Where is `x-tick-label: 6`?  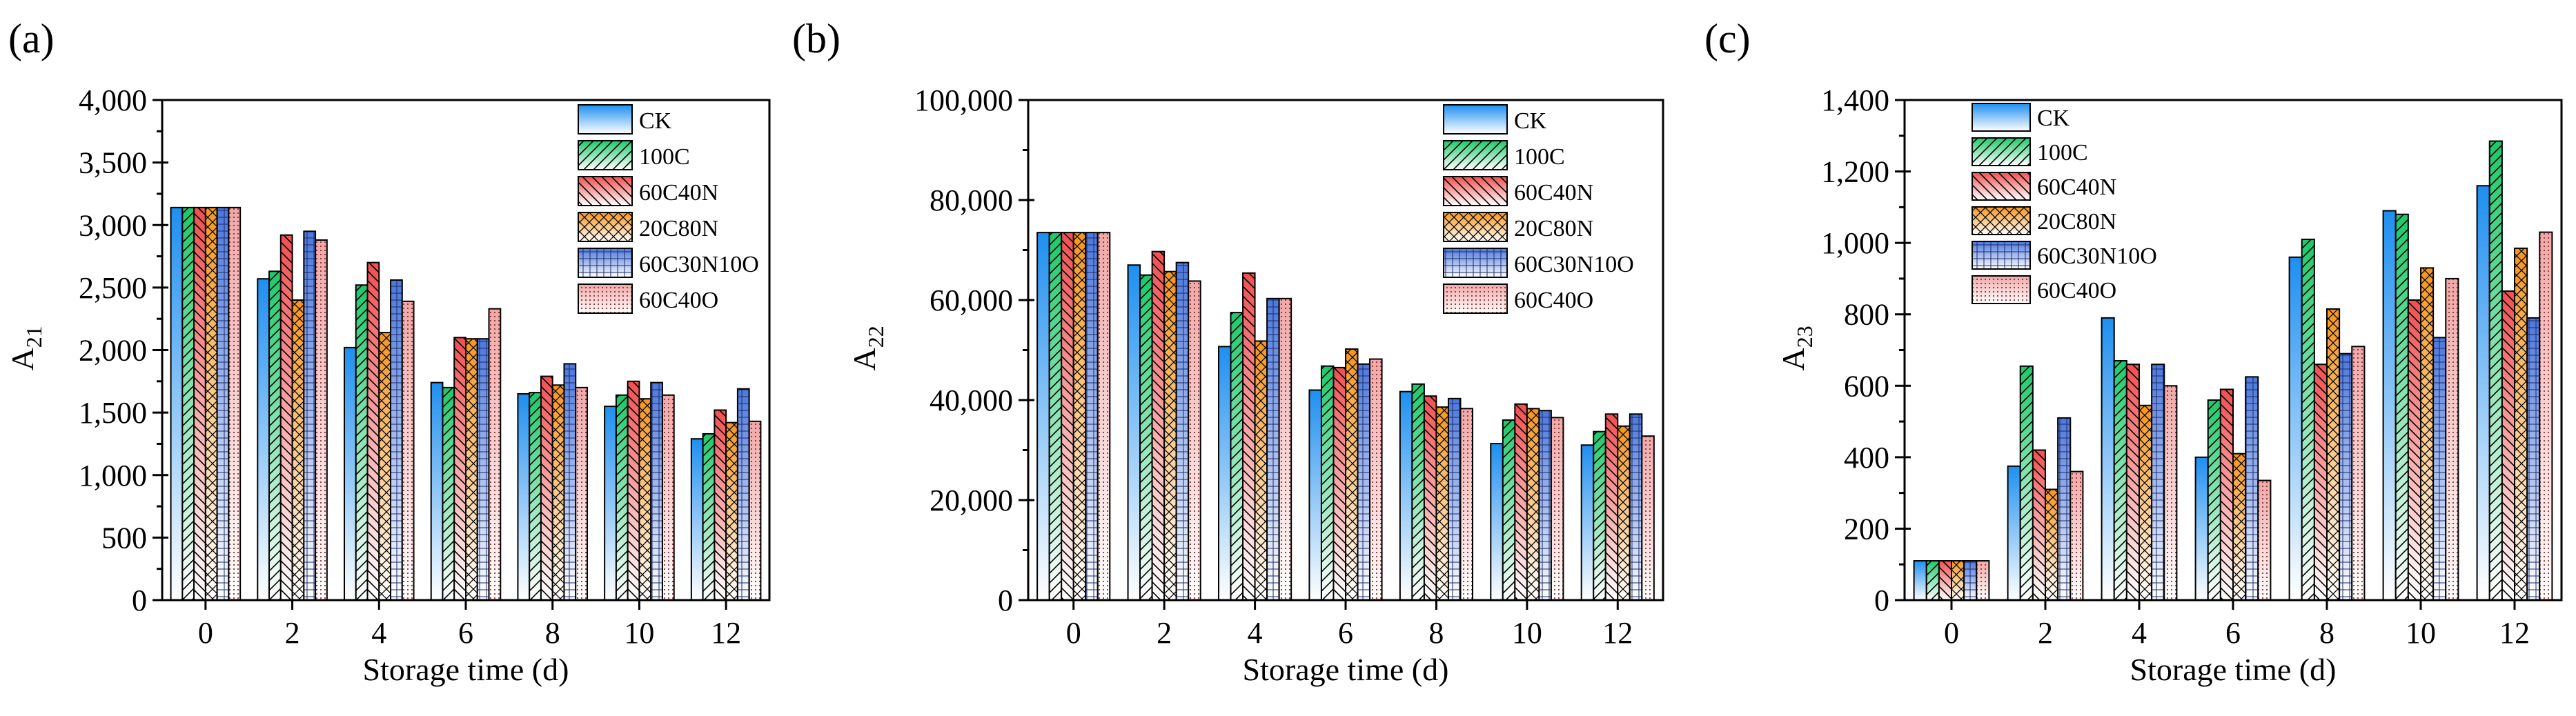
x-tick-label: 6 is located at coordinates (2233, 633).